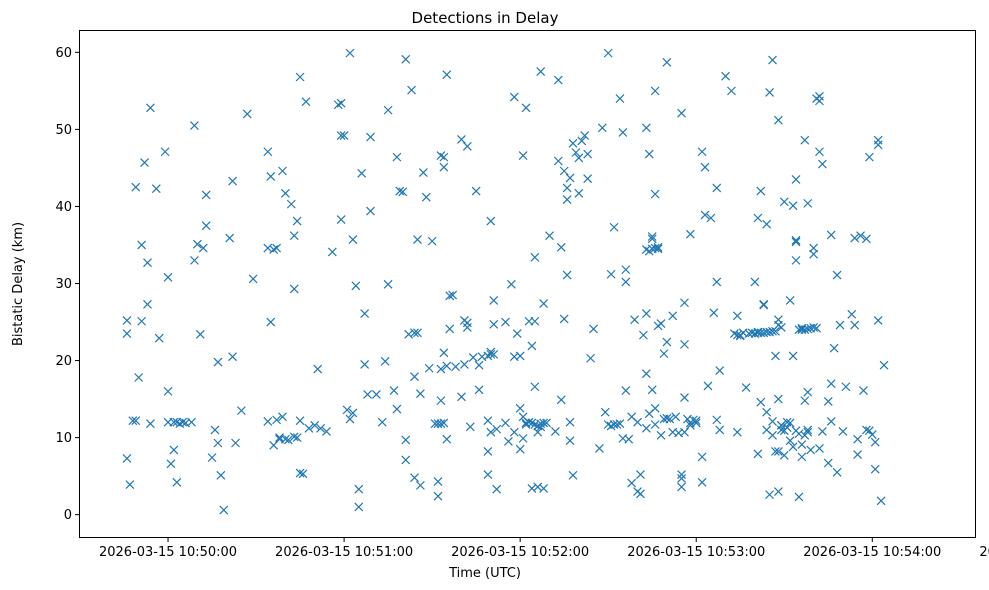  Describe the element at coordinates (696, 552) in the screenshot. I see `x-tick-label: 2026-03-15 10:53:00` at that location.